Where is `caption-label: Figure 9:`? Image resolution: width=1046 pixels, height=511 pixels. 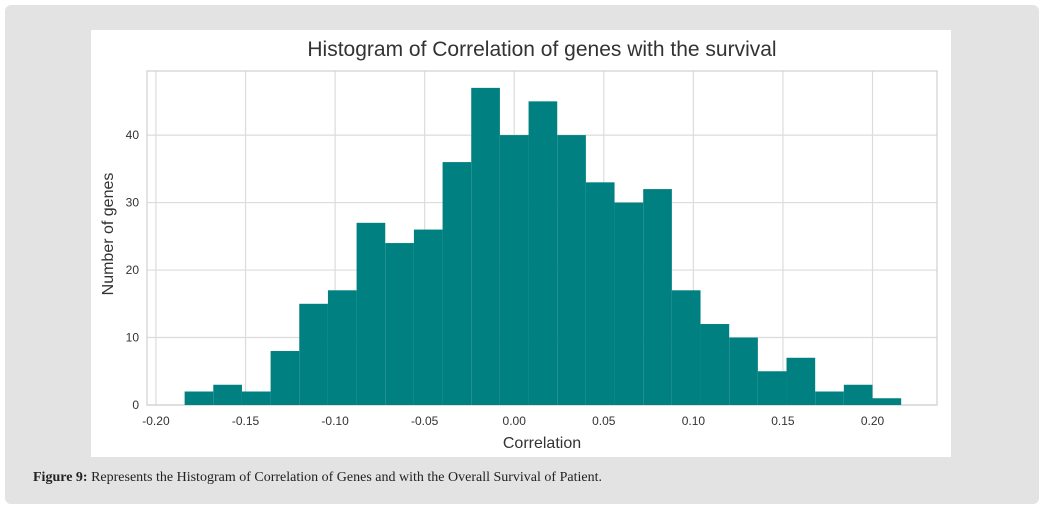
caption-label: Figure 9: is located at coordinates (60, 477).